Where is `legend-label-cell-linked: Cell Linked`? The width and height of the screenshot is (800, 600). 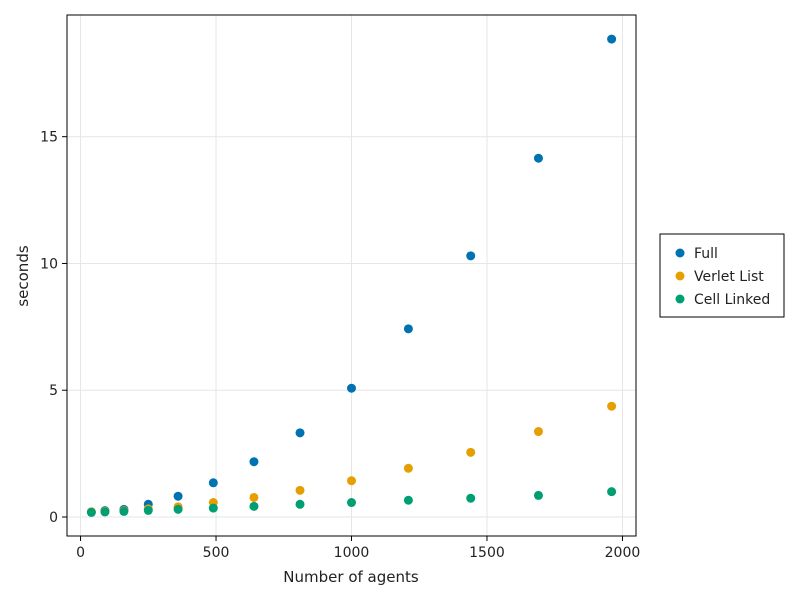
legend-label-cell-linked: Cell Linked is located at coordinates (732, 300).